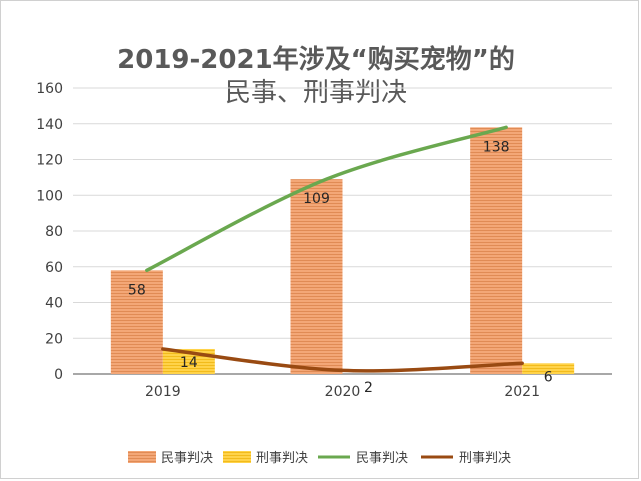  What do you see at coordinates (54, 268) in the screenshot?
I see `y-tick-label: 60` at bounding box center [54, 268].